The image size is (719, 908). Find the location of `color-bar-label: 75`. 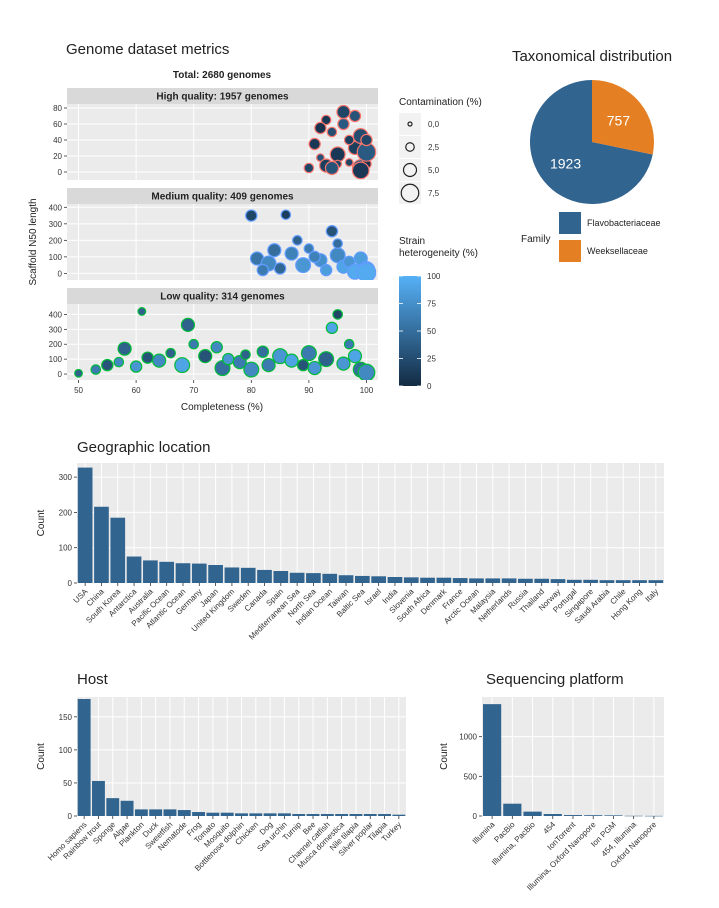

color-bar-label: 75 is located at coordinates (431, 304).